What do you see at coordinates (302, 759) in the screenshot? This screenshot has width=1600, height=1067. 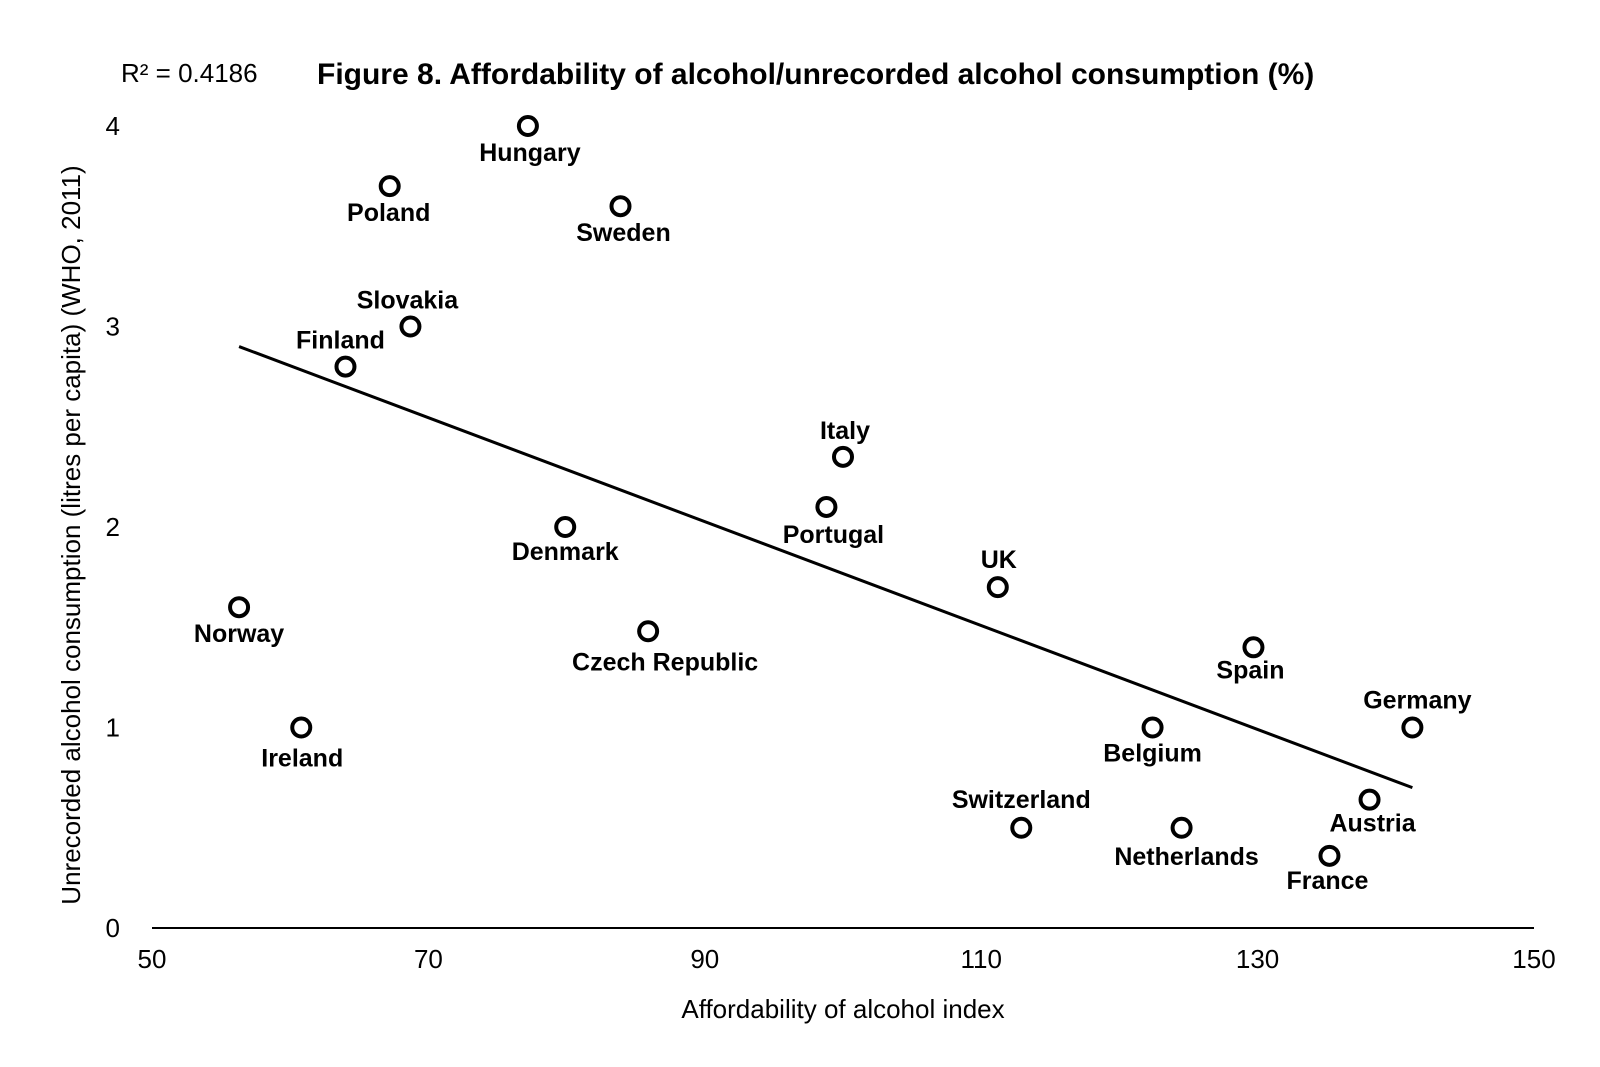 I see `point-label: Ireland` at bounding box center [302, 759].